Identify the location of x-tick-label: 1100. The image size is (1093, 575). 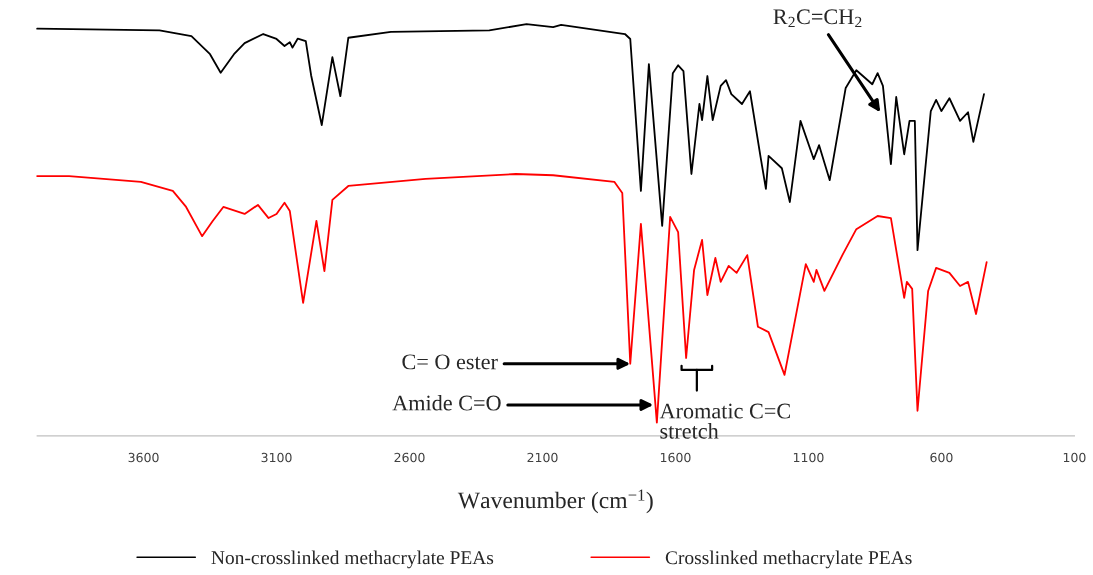
(808, 457).